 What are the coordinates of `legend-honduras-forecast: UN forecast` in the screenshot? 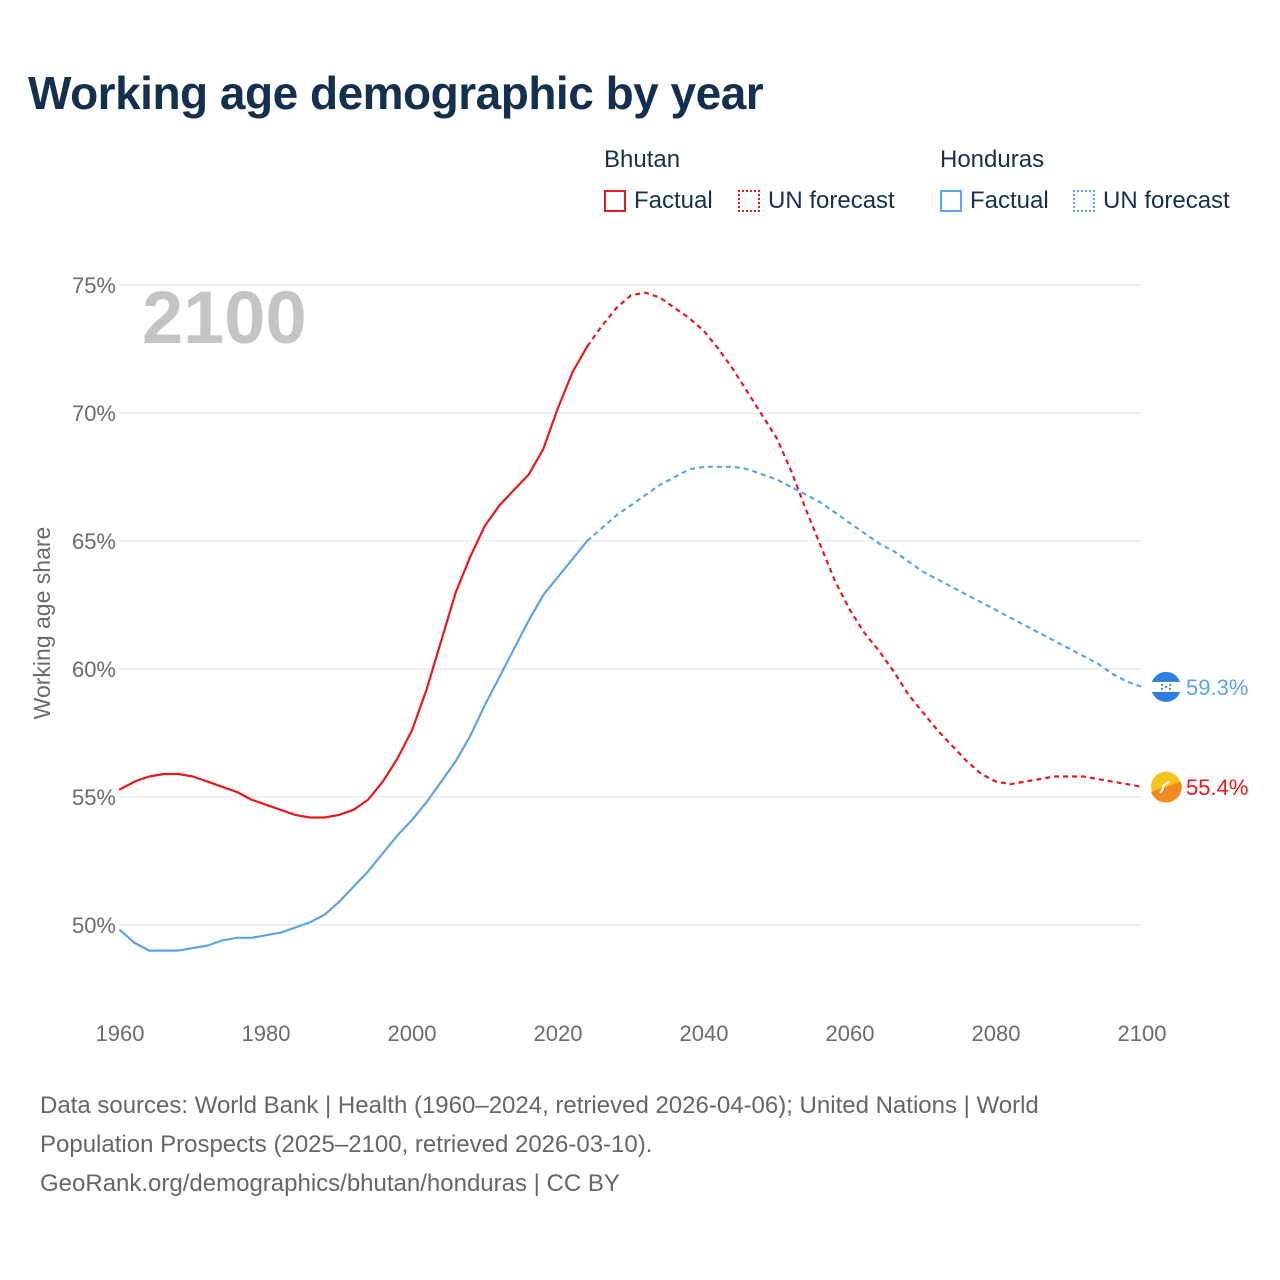 It's located at (1151, 201).